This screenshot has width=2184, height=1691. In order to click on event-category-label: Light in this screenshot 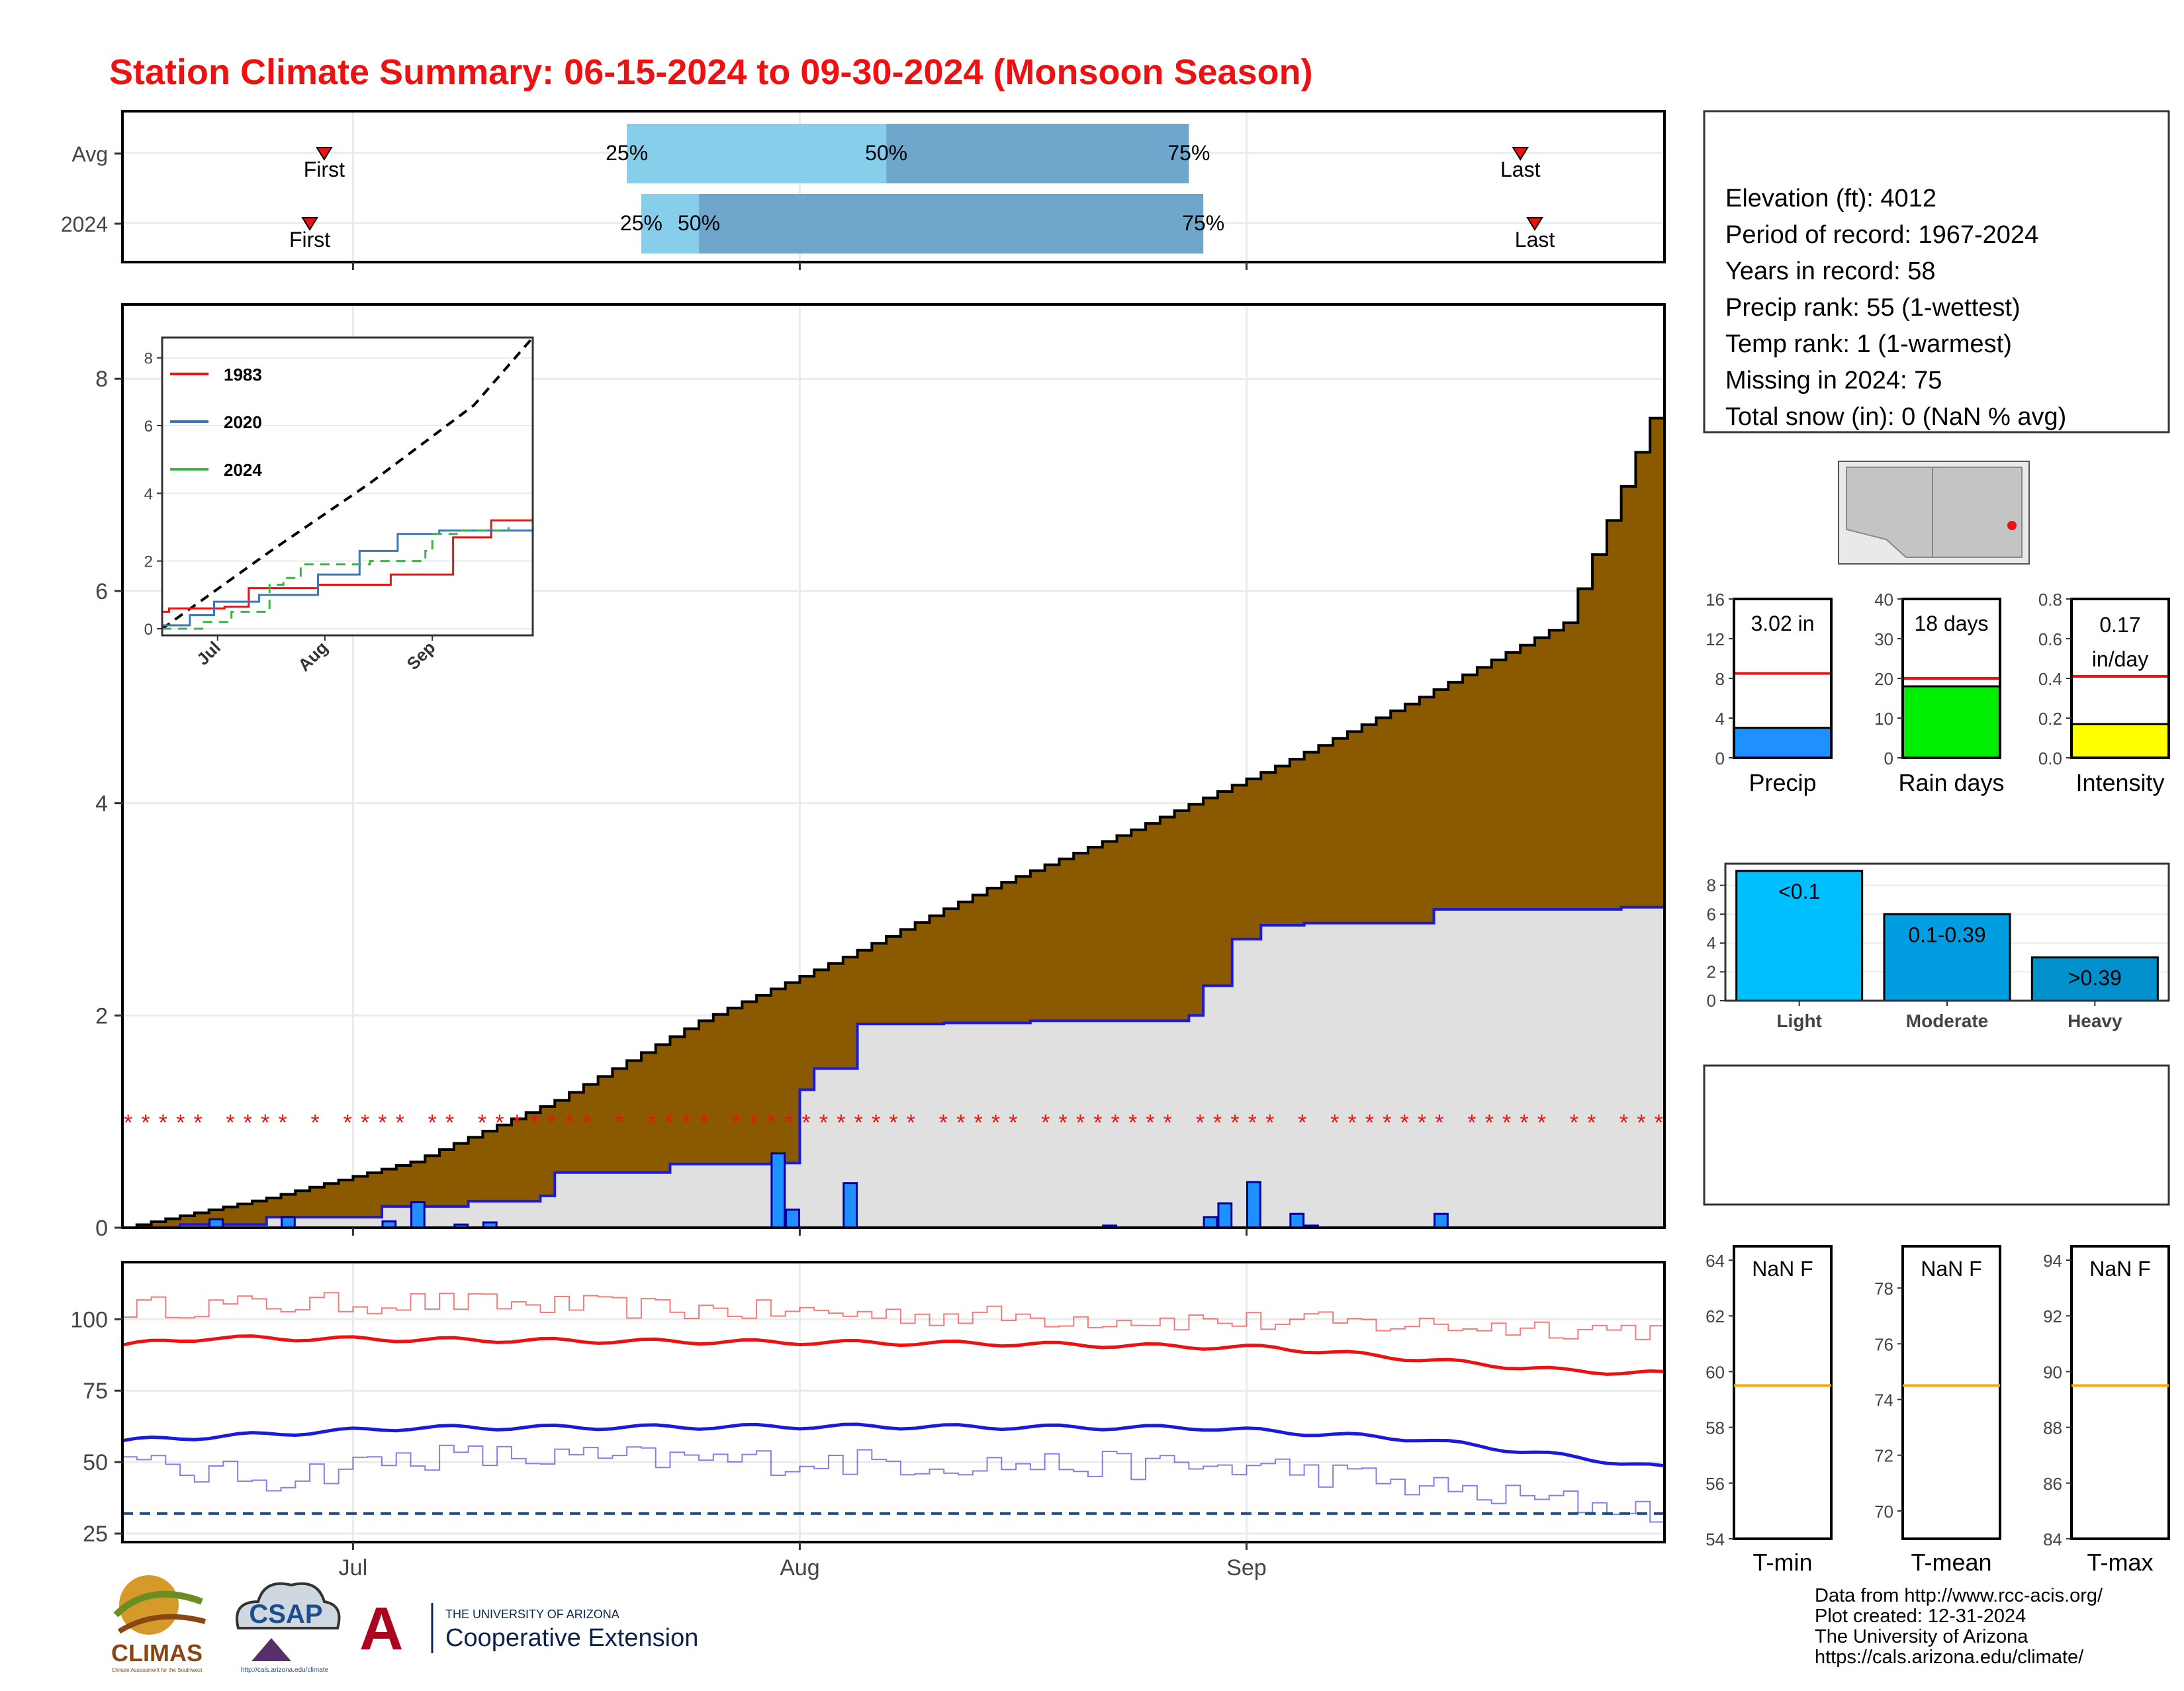, I will do `click(1798, 1021)`.